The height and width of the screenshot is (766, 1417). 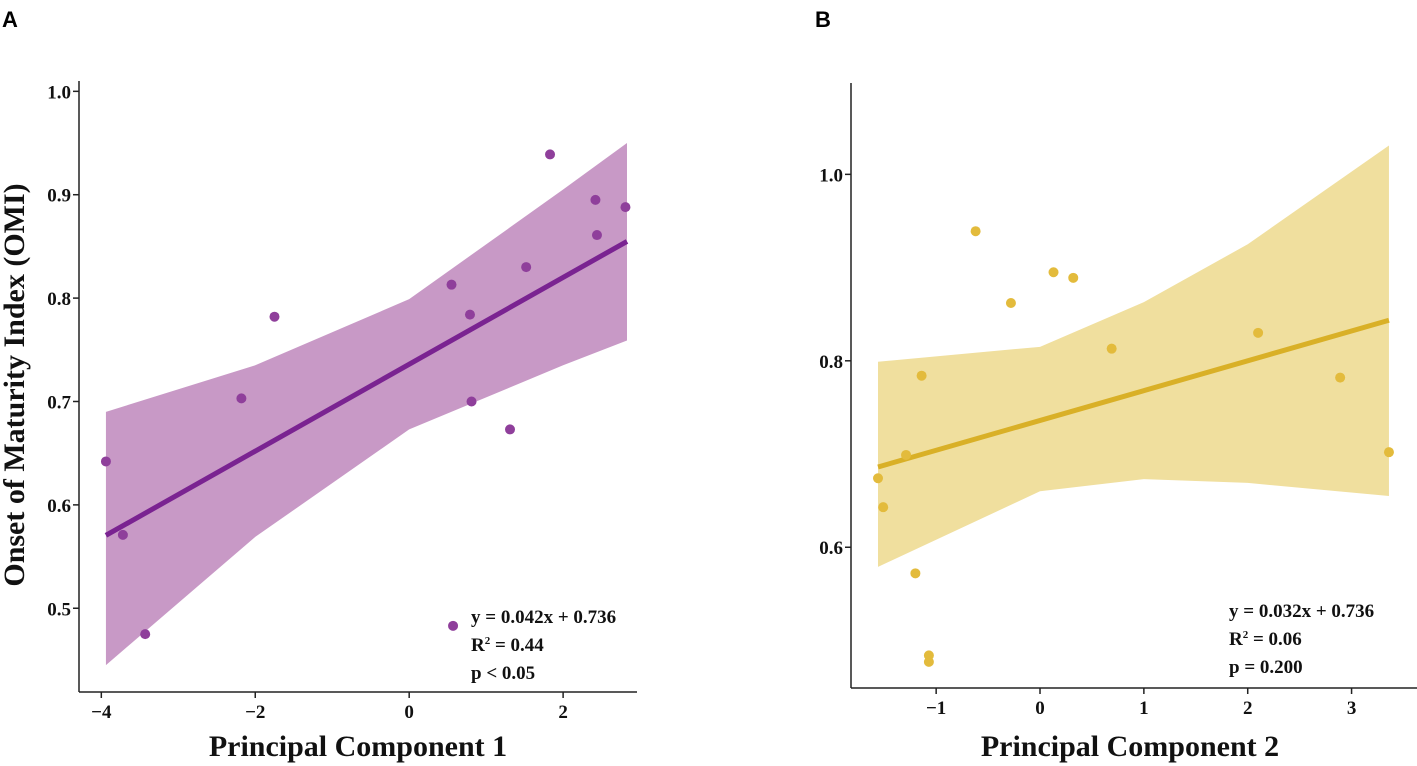 What do you see at coordinates (59, 609) in the screenshot?
I see `y-tick-label: 0.5` at bounding box center [59, 609].